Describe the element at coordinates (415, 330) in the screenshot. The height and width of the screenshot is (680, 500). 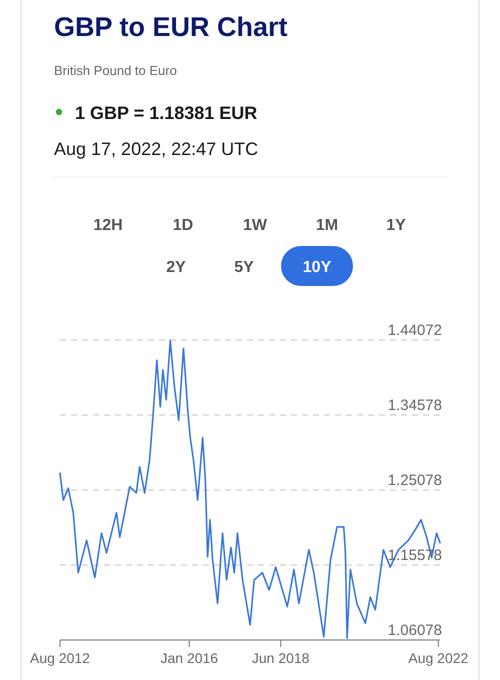
I see `y-tick-label: 1.44072` at that location.